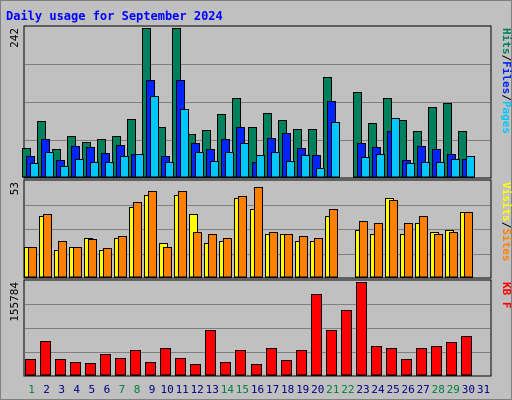 The image size is (512, 400). Describe the element at coordinates (182, 389) in the screenshot. I see `x-tick-label-day-11: 11` at that location.